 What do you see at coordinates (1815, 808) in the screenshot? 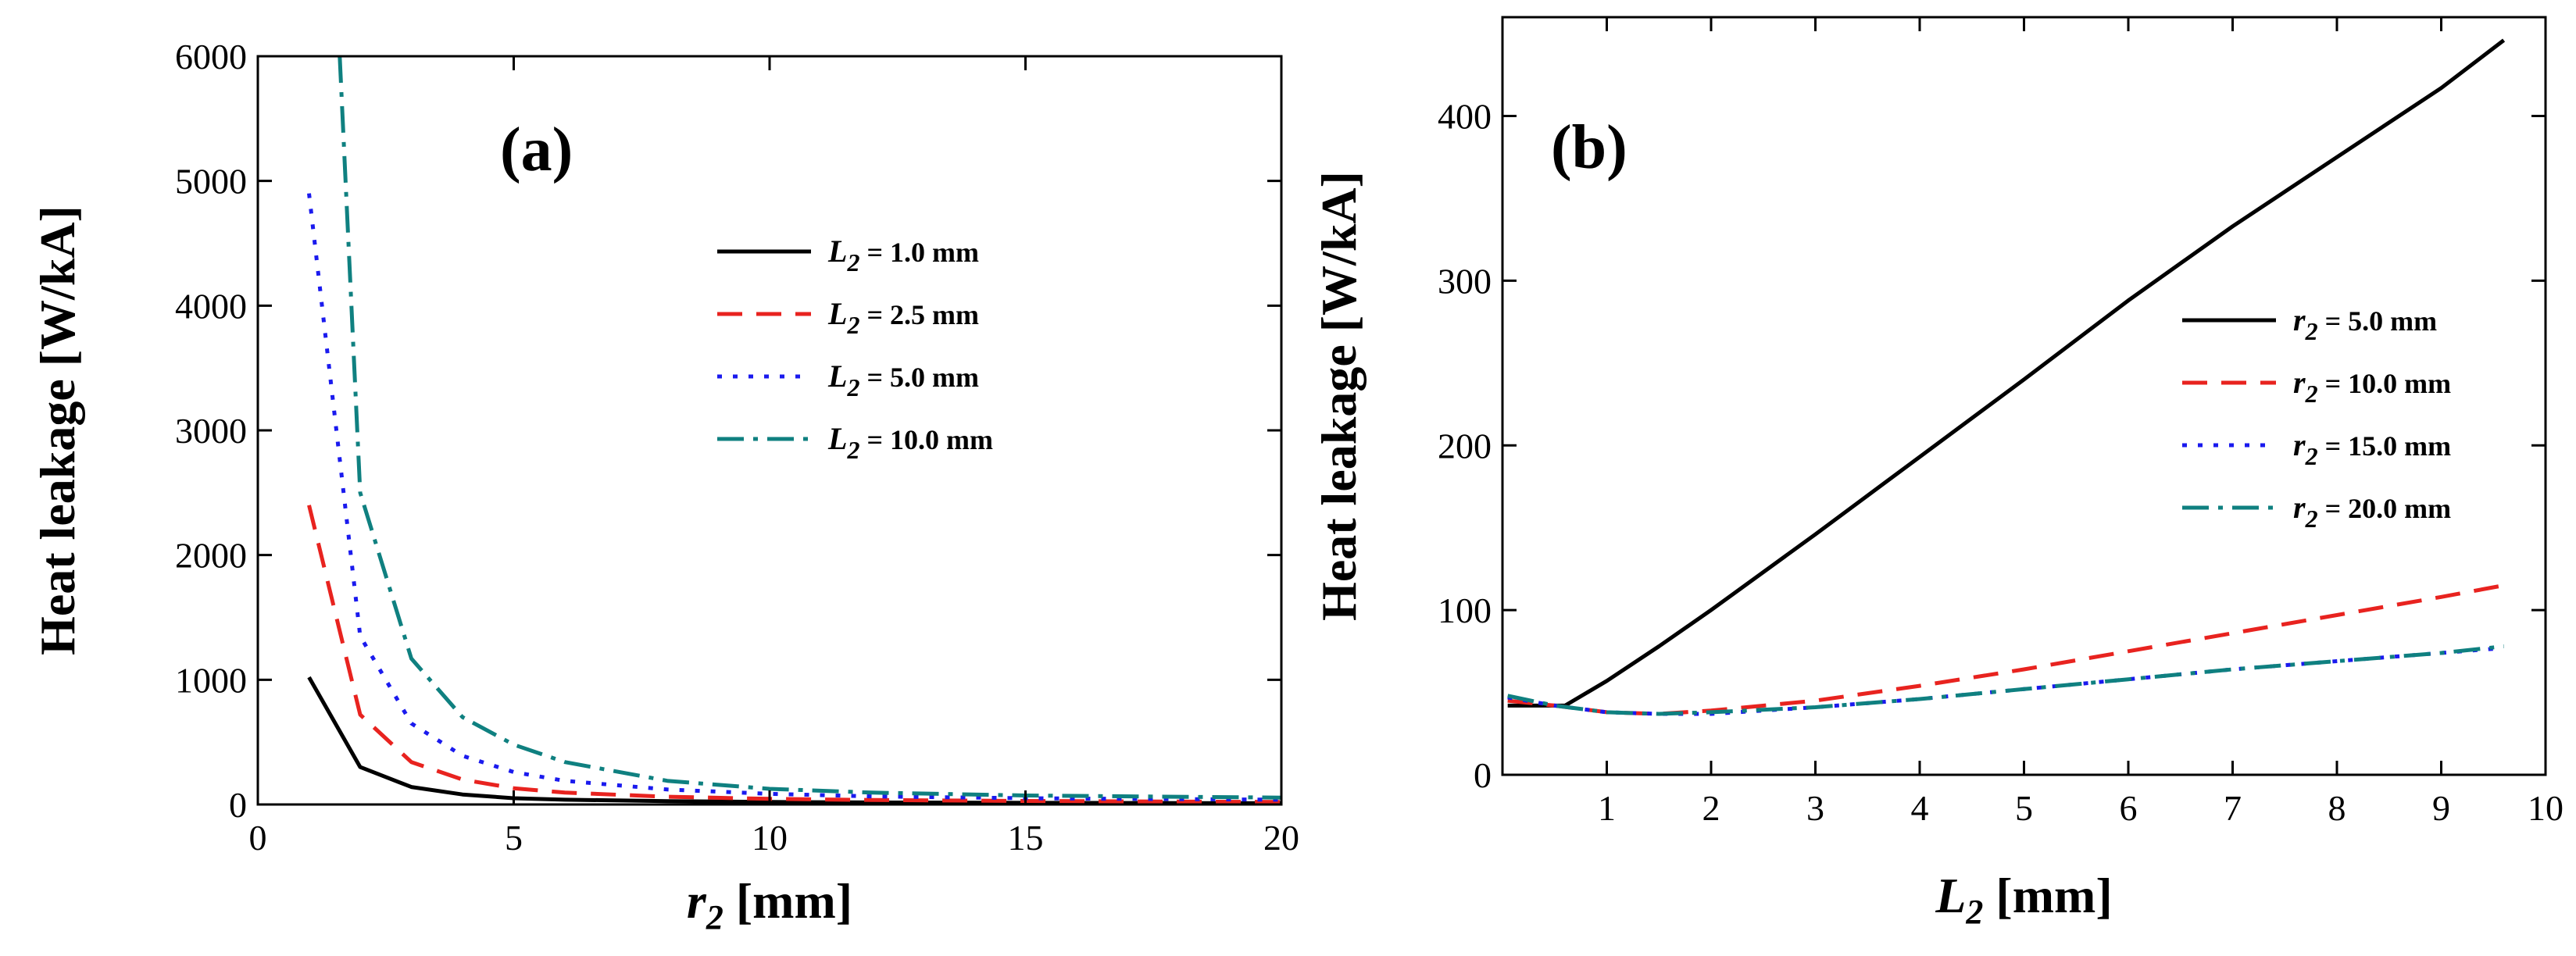
I see `x-tick-label: 3` at bounding box center [1815, 808].